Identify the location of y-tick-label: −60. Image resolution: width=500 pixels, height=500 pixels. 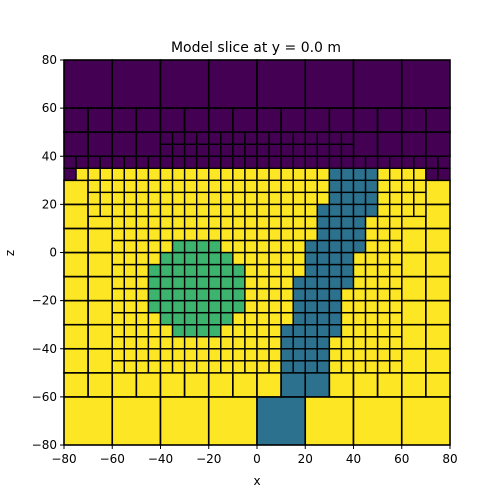
(44, 397).